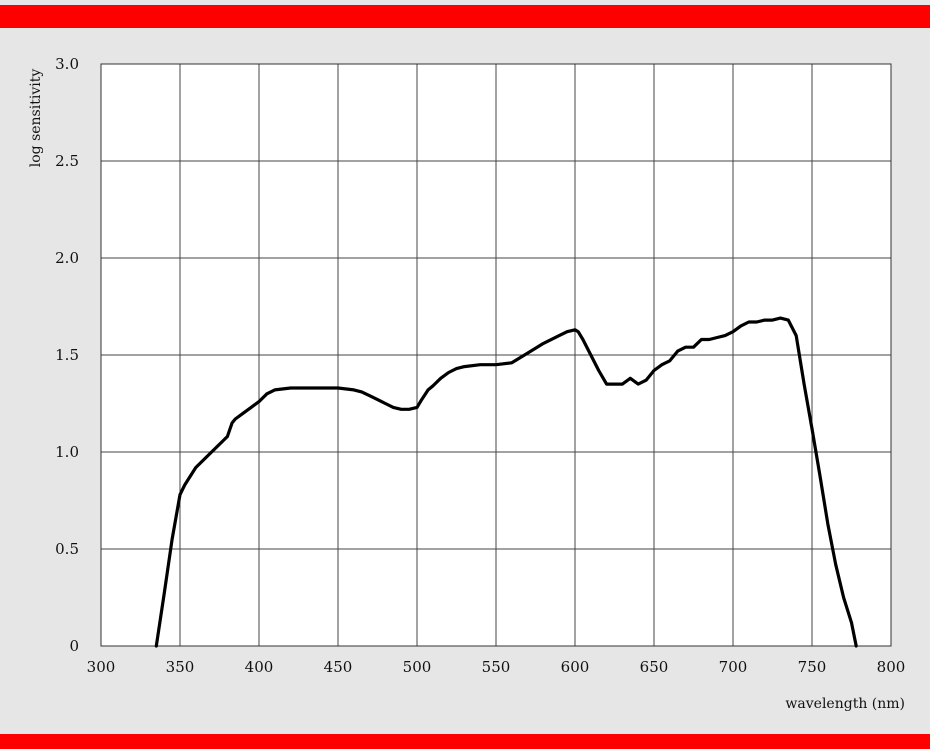 The image size is (930, 749). I want to click on y-tick-labels: 0 0.5 1.0 1.5 2.0 2.5 3.0, so click(67, 355).